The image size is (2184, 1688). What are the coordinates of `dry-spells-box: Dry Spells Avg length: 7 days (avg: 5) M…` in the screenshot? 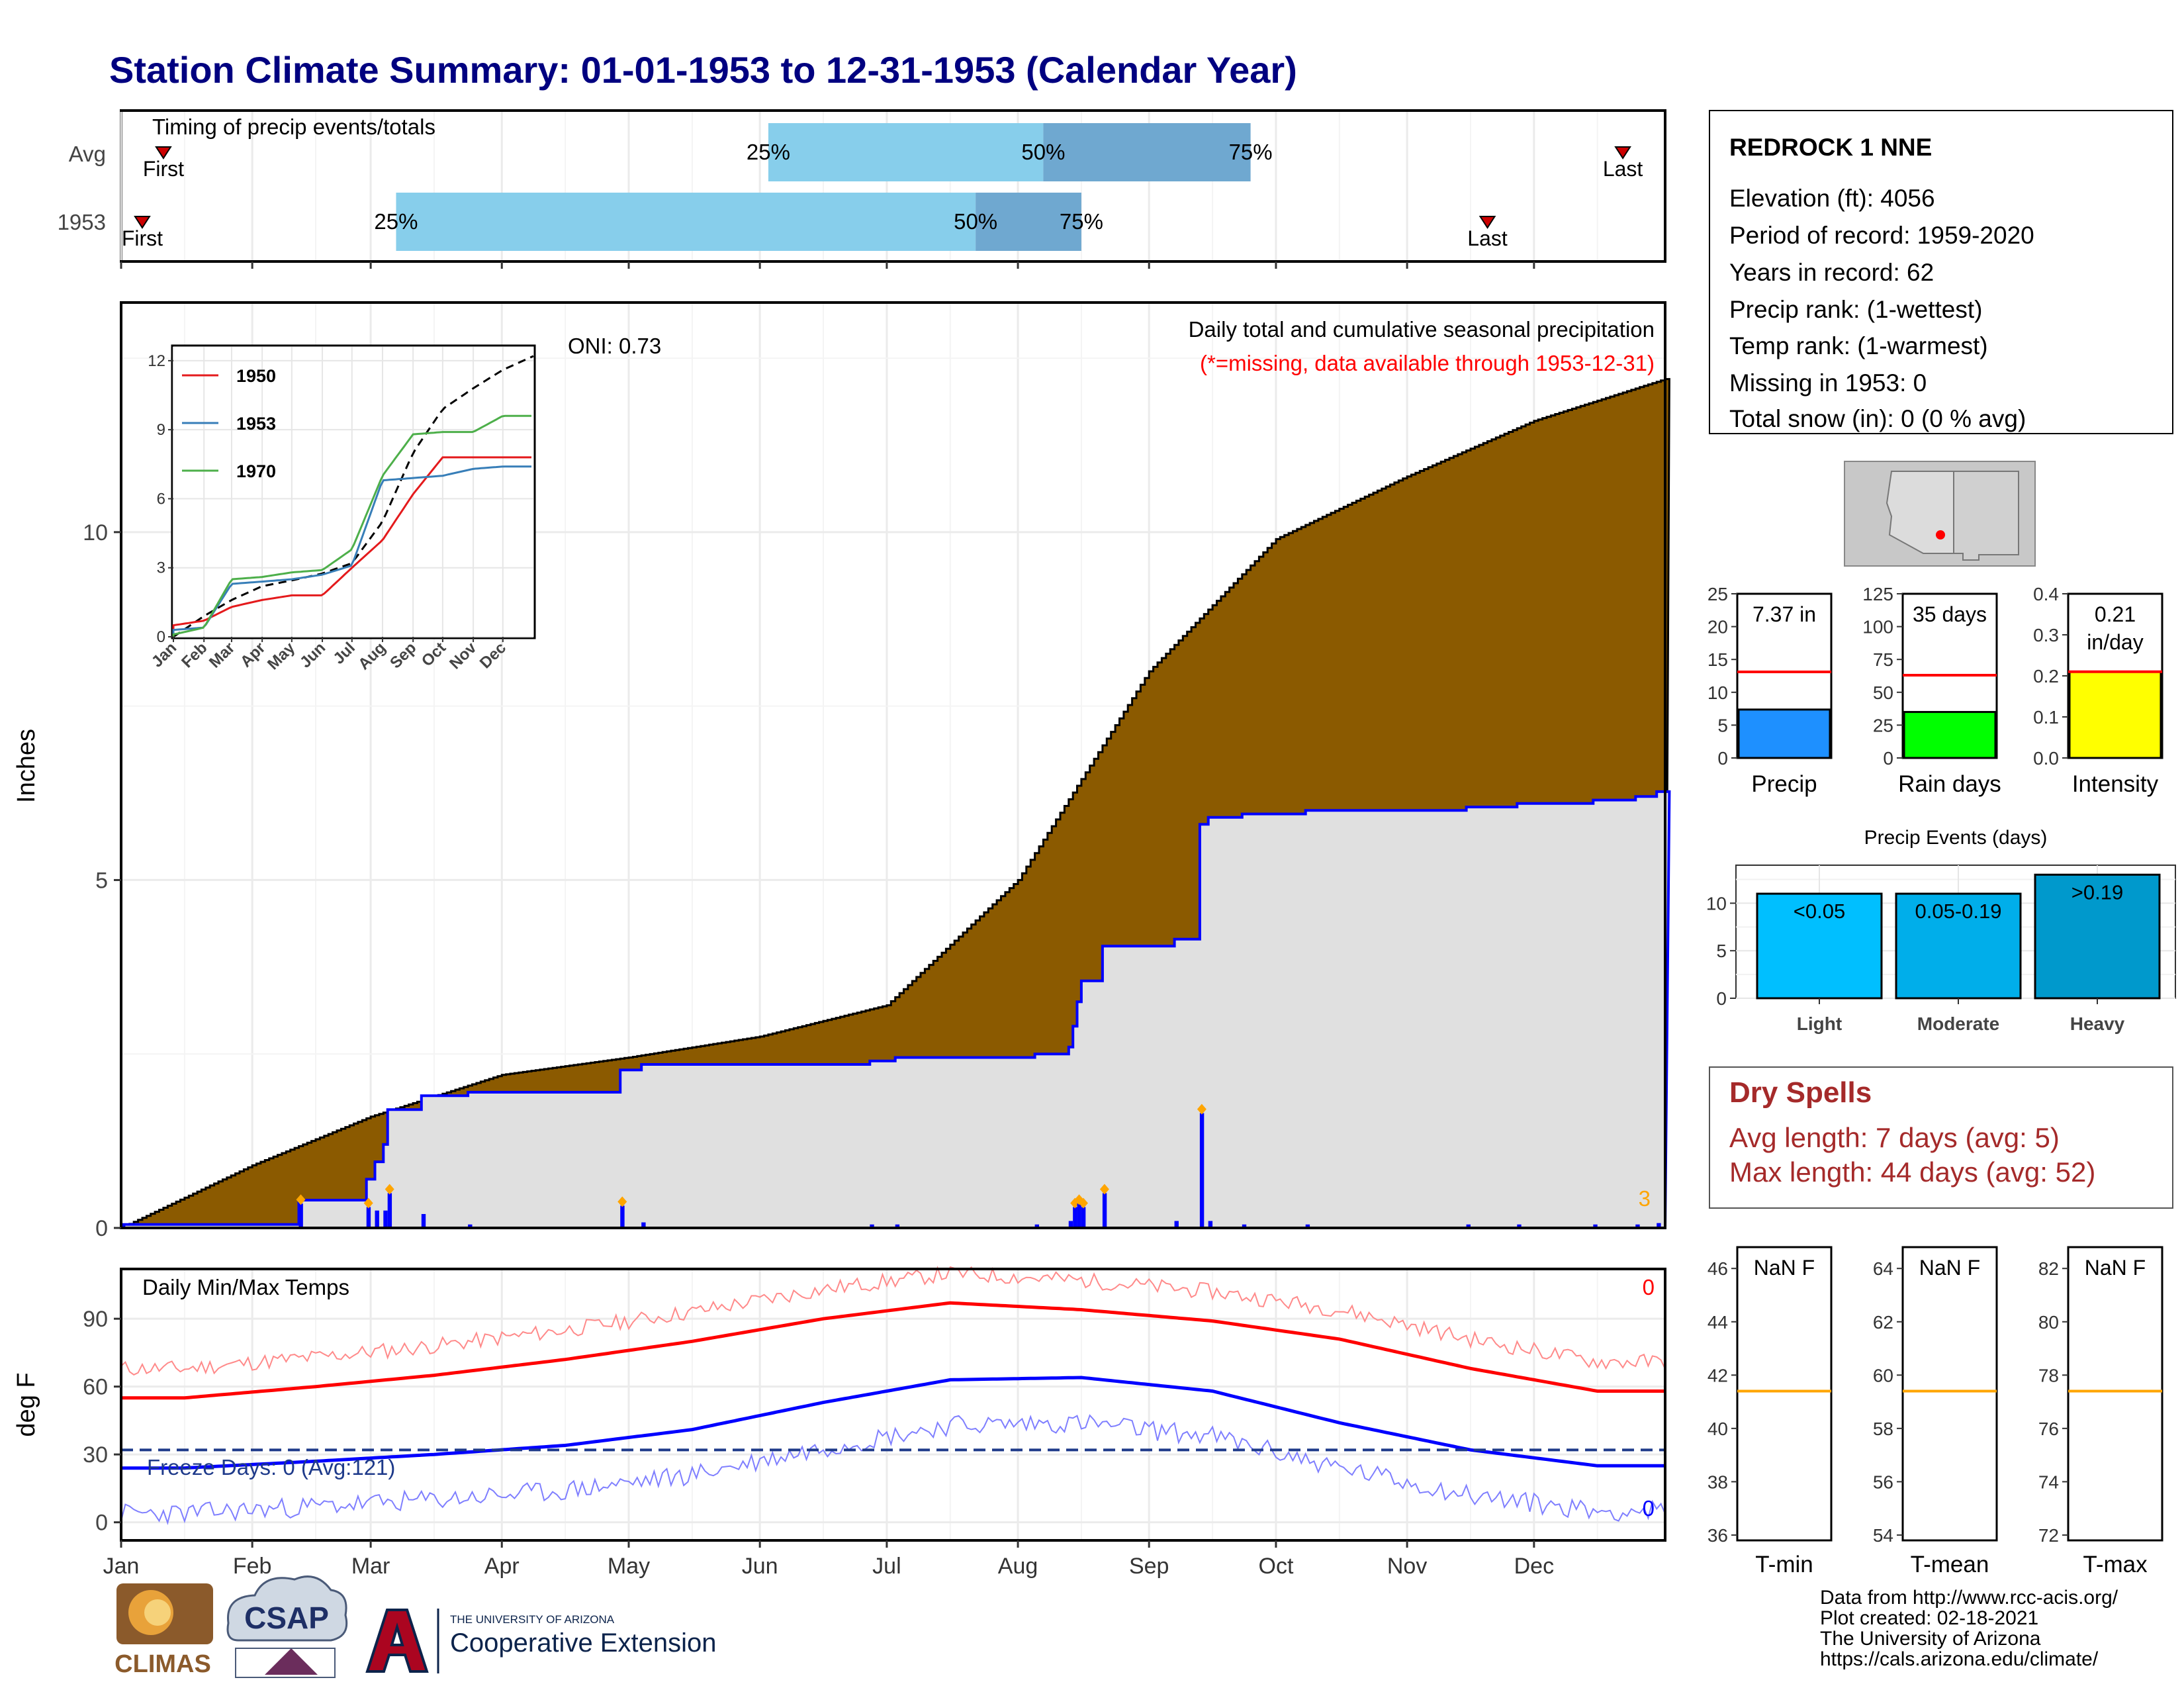 It's located at (1941, 1137).